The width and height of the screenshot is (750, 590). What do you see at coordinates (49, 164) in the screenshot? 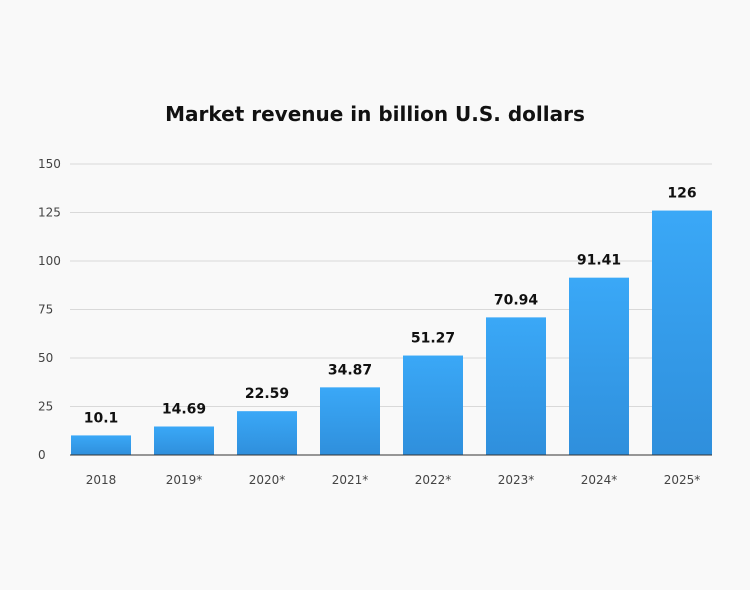
I see `y-tick-label: 150` at bounding box center [49, 164].